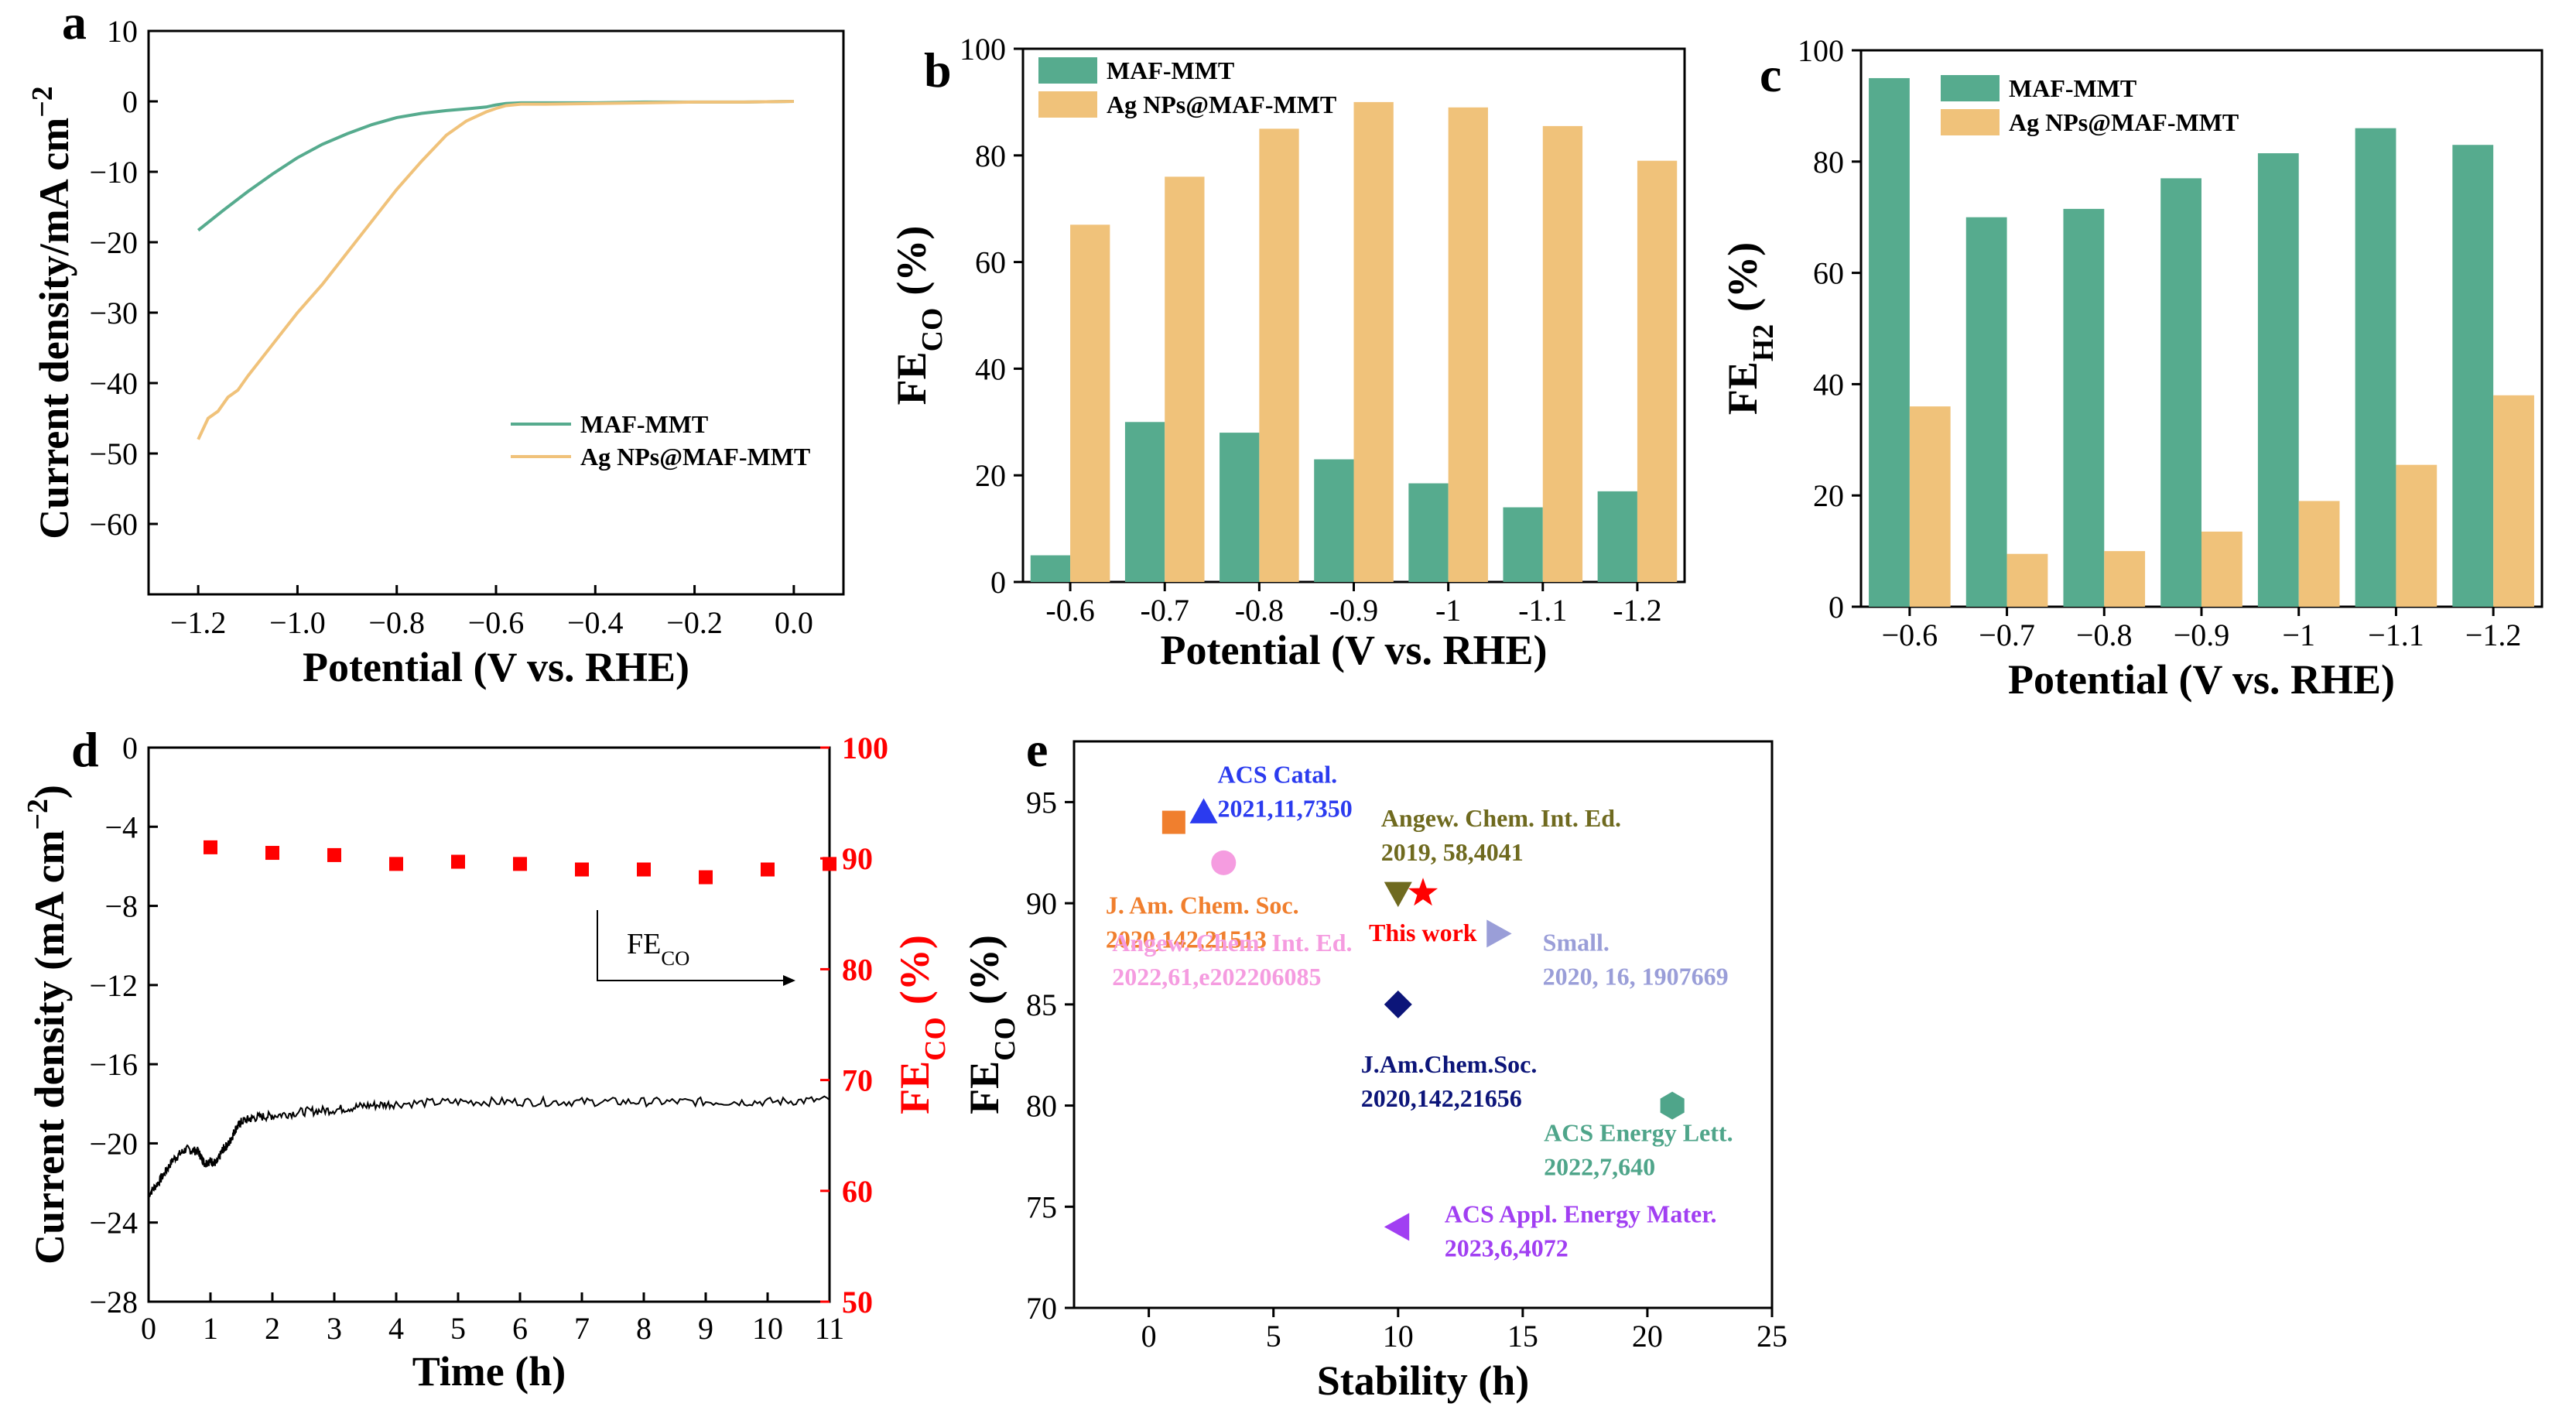 This screenshot has width=2576, height=1417. Describe the element at coordinates (1222, 104) in the screenshot. I see `legend-label-b-1: Ag NPs@MAF-MMT` at that location.